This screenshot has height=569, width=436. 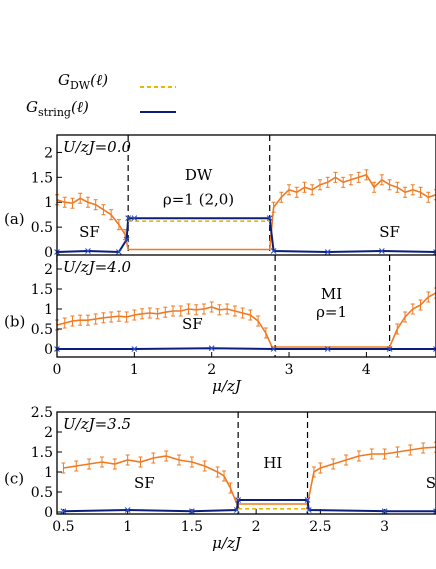 I want to click on x-tick-label: 0, so click(x=57, y=370).